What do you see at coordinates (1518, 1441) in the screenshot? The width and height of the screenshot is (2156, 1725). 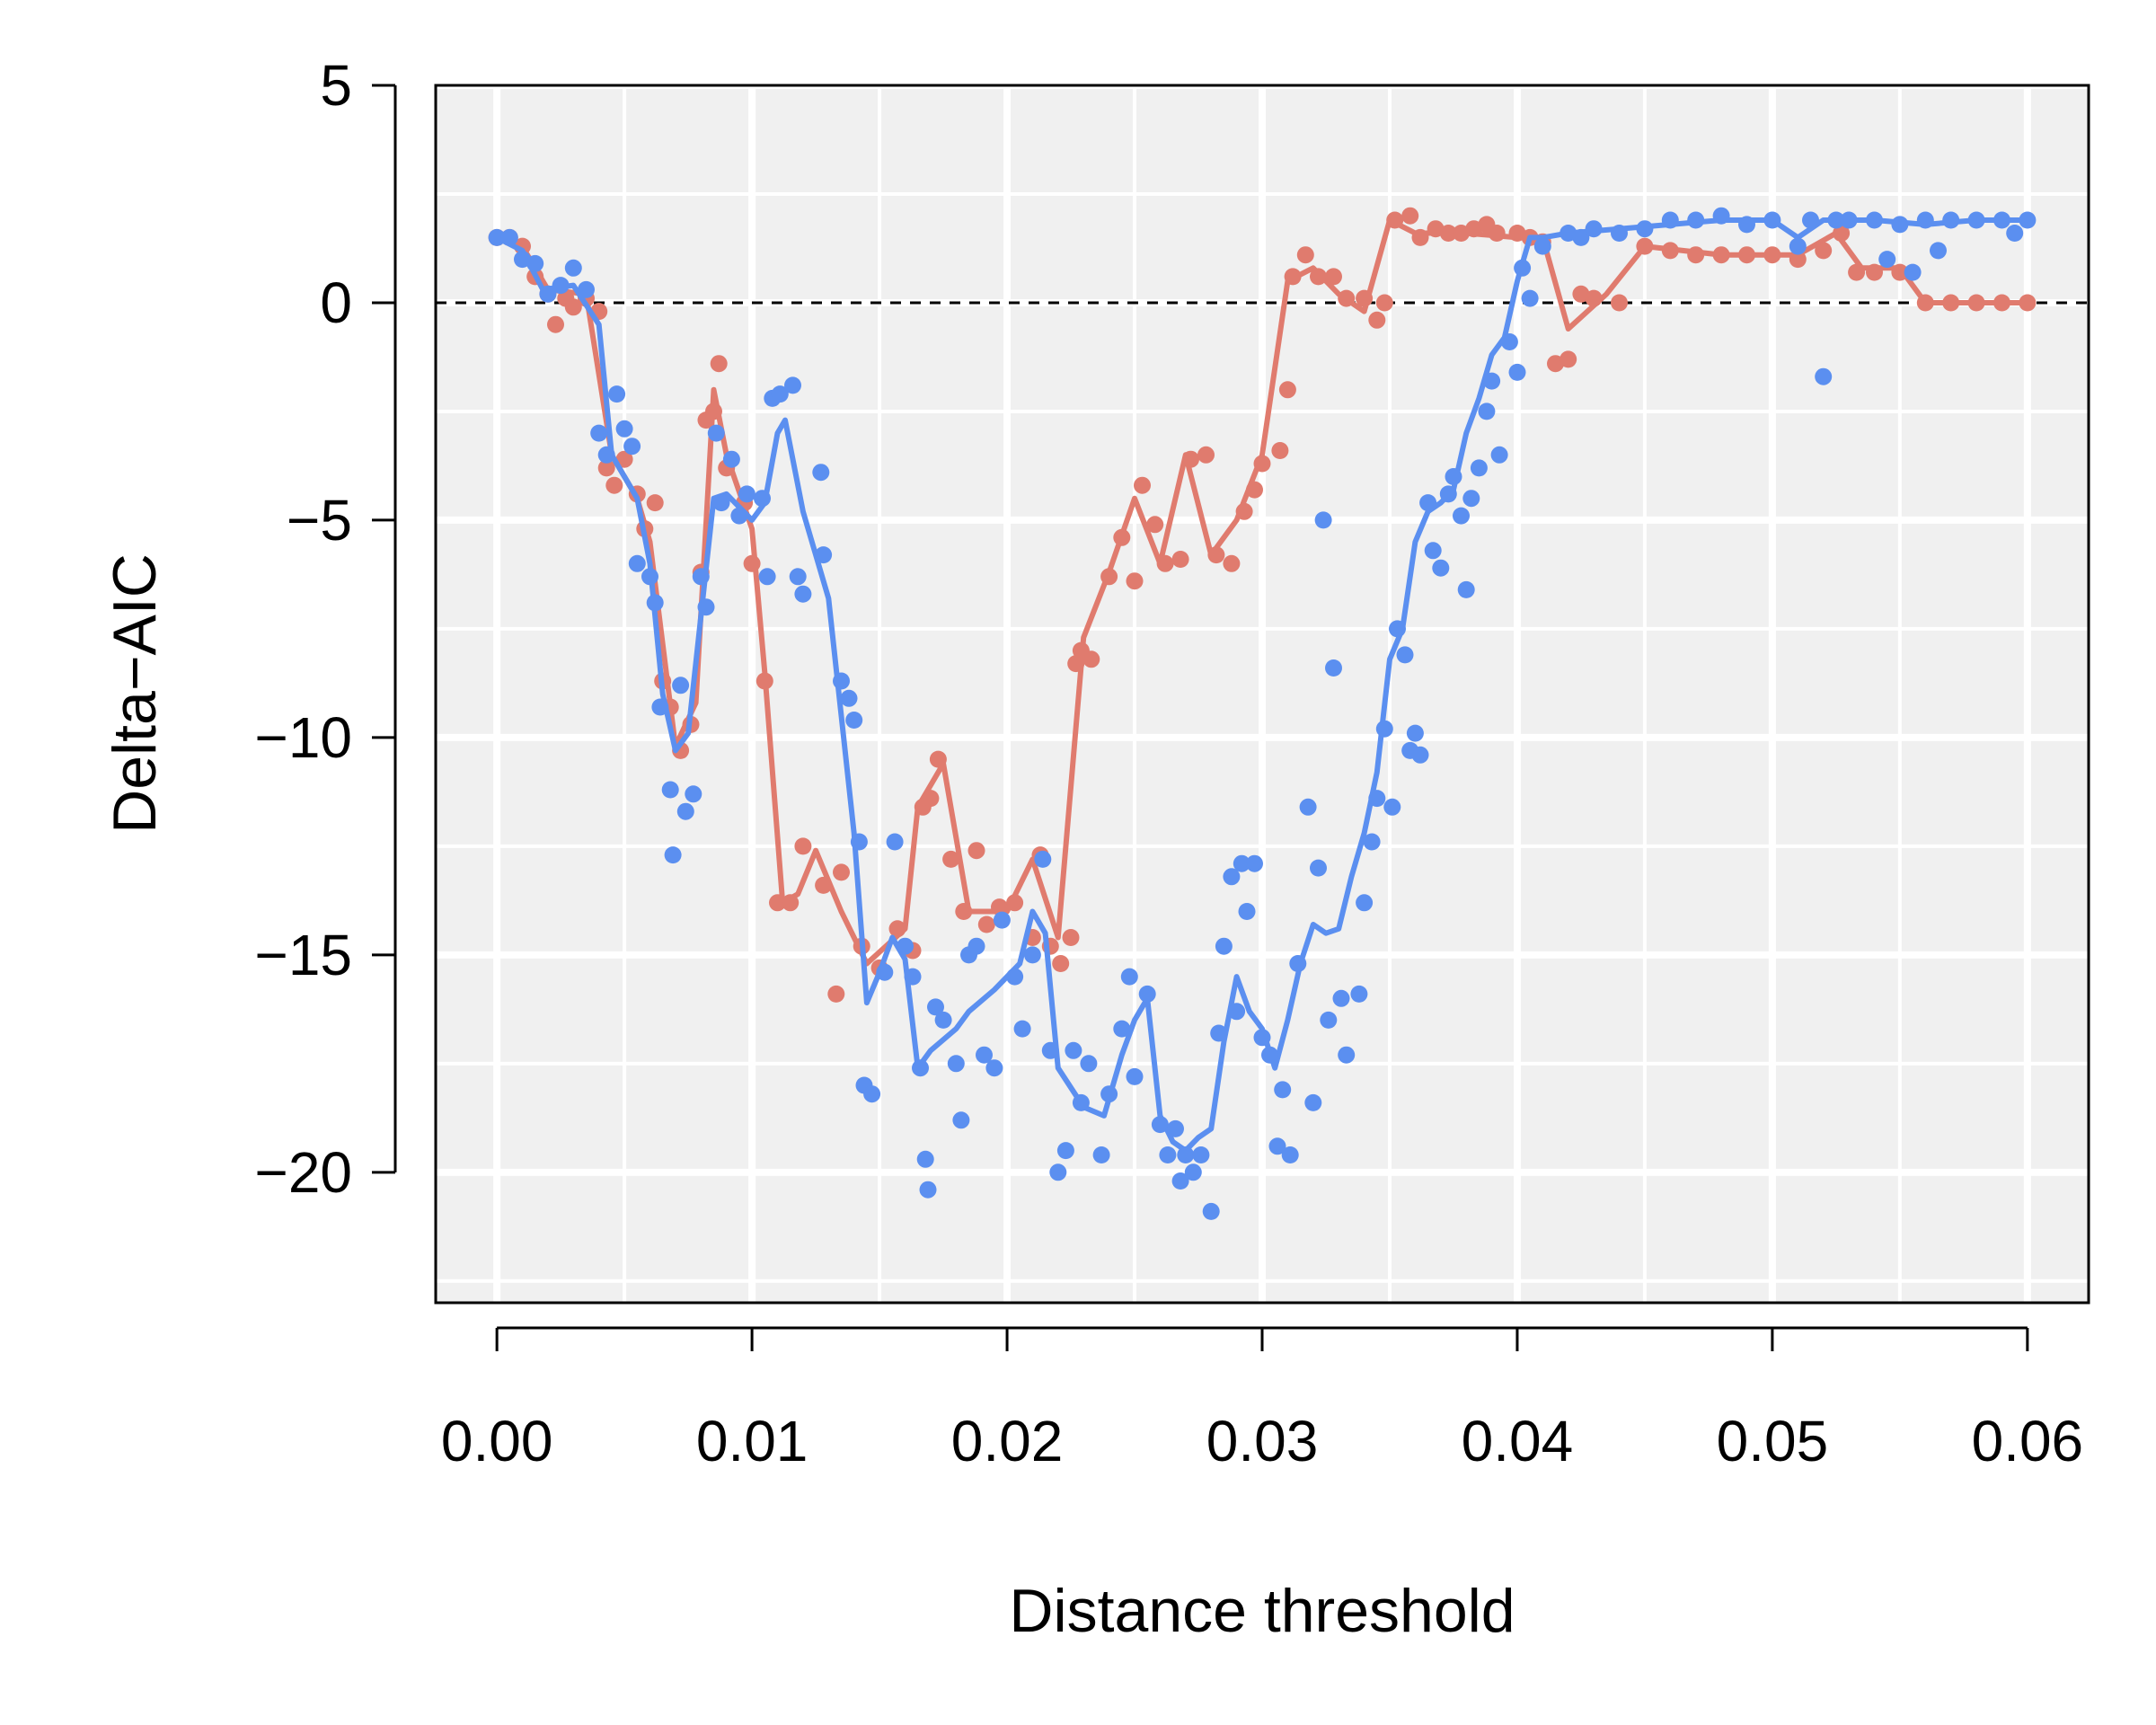 I see `x-tick-label: 0.04` at bounding box center [1518, 1441].